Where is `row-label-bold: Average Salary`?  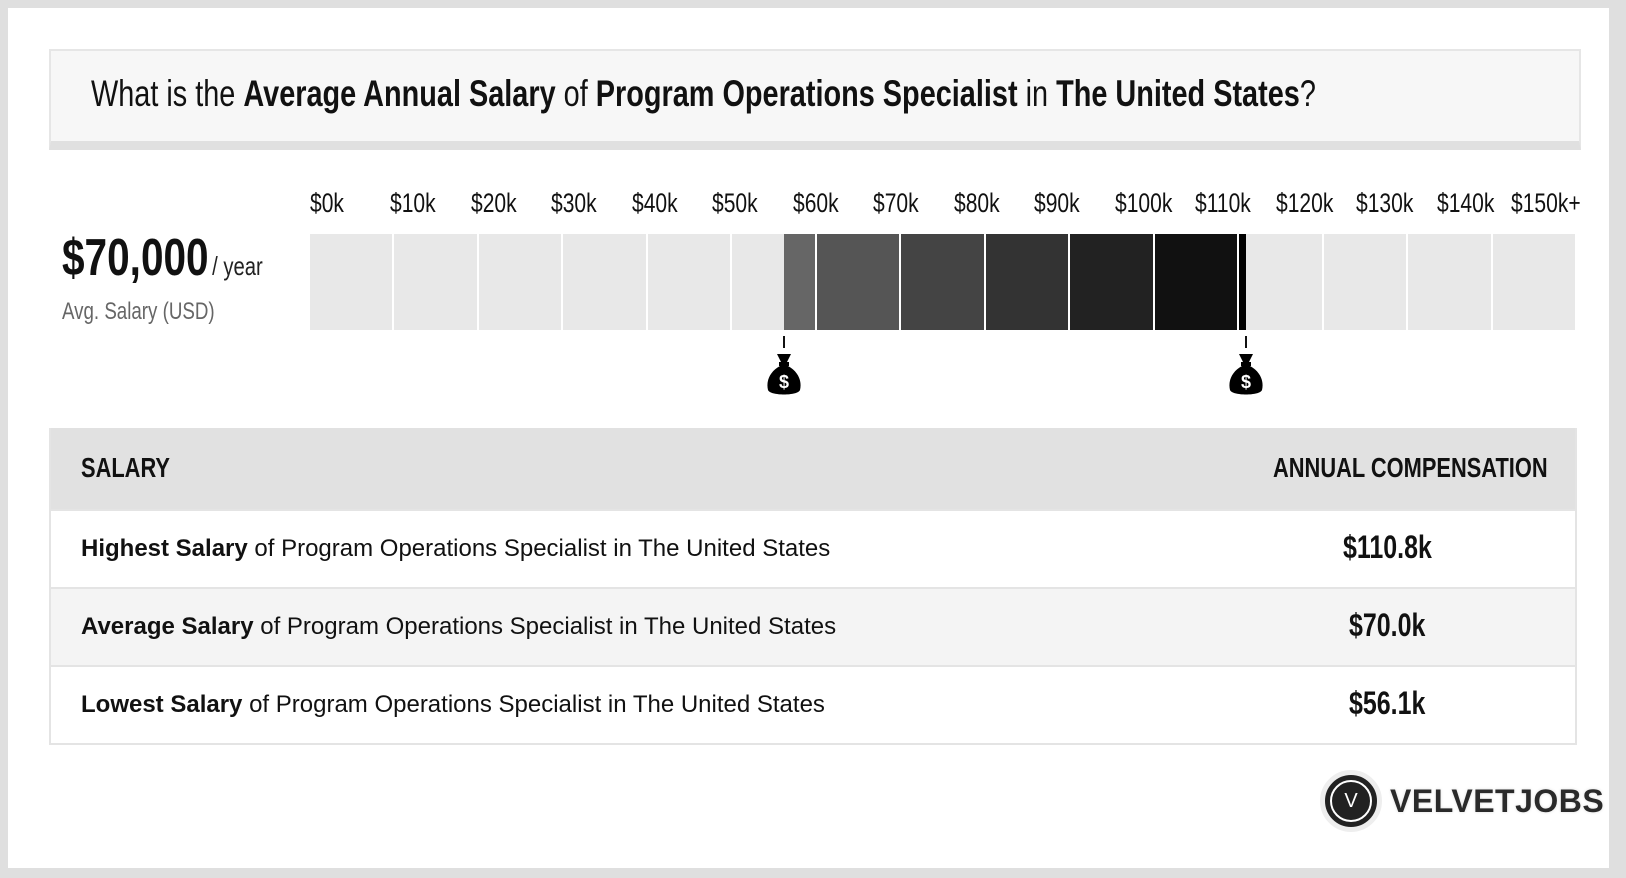 row-label-bold: Average Salary is located at coordinates (167, 626).